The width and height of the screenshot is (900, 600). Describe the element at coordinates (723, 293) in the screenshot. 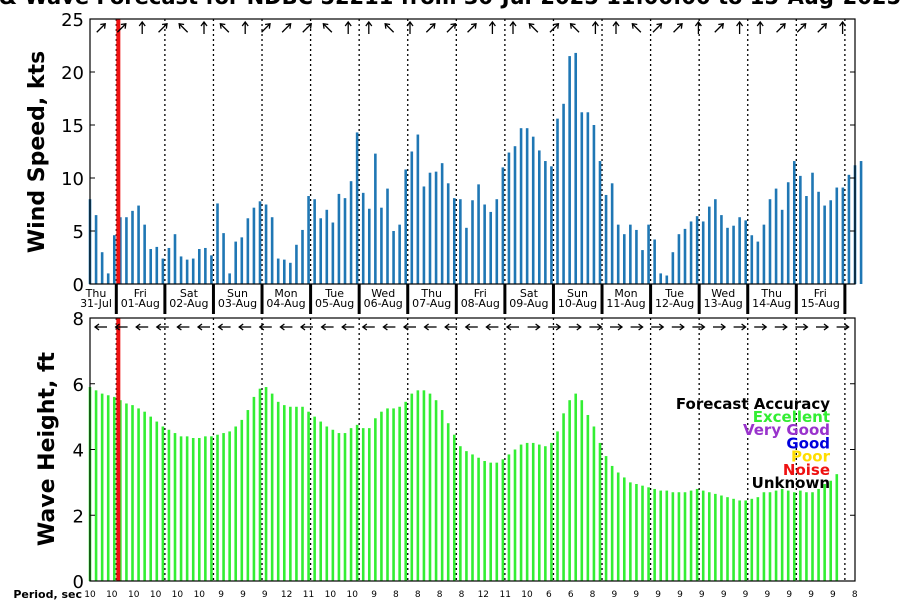

I see `day-name-label: Wed` at that location.